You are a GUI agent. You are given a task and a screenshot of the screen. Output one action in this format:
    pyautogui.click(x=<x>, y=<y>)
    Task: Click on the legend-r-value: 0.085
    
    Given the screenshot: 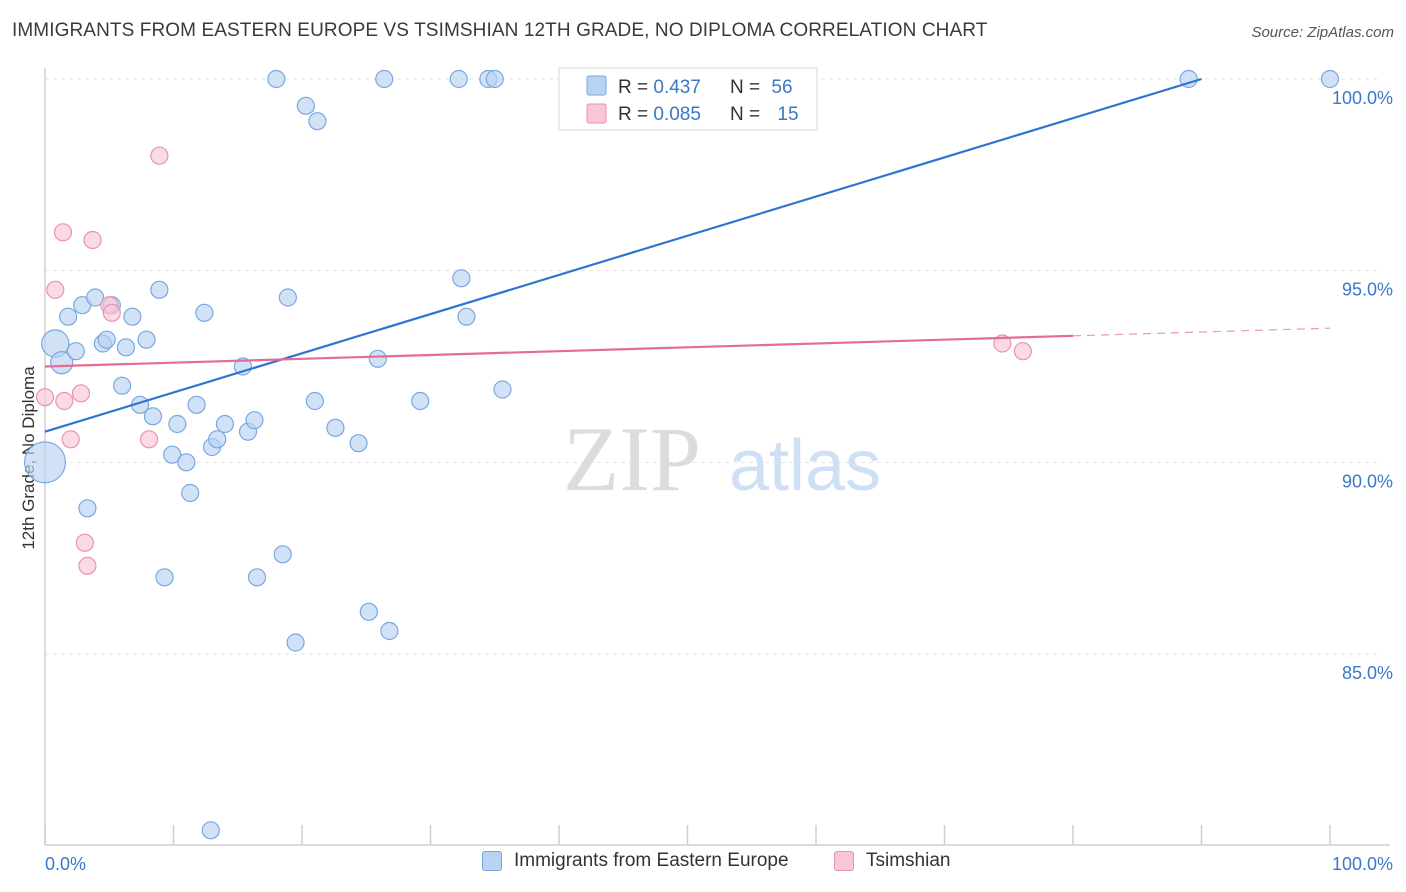 What is the action you would take?
    pyautogui.click(x=677, y=114)
    